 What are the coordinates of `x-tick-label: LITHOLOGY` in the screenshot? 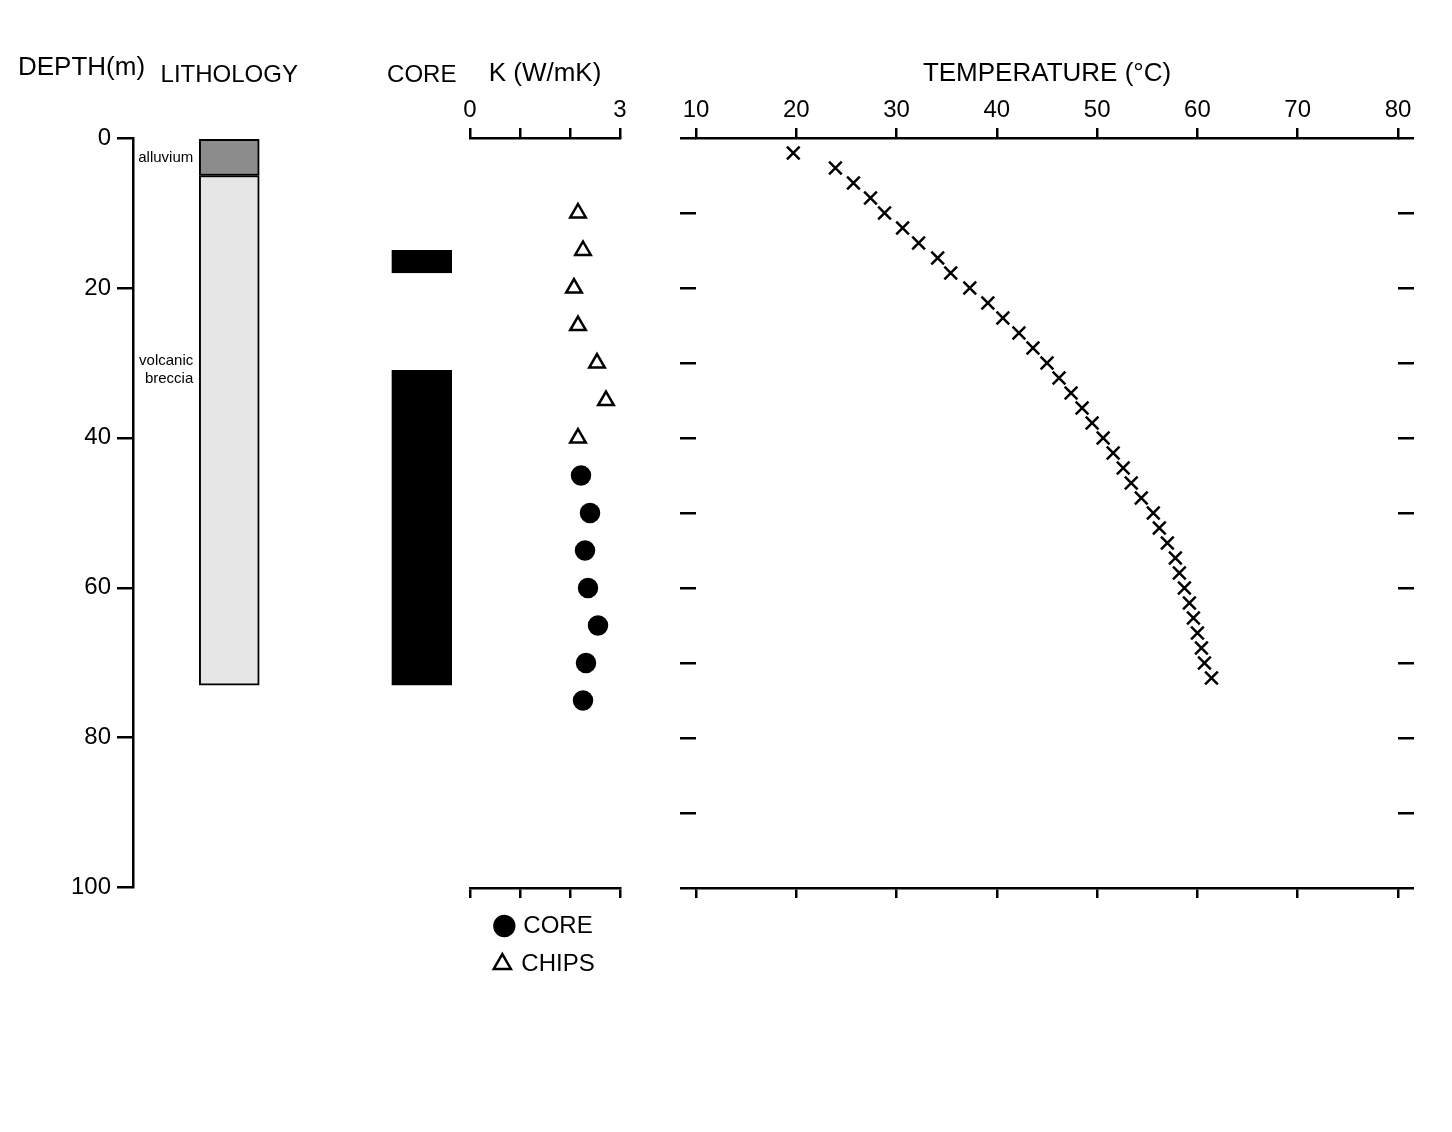 It's located at (229, 74).